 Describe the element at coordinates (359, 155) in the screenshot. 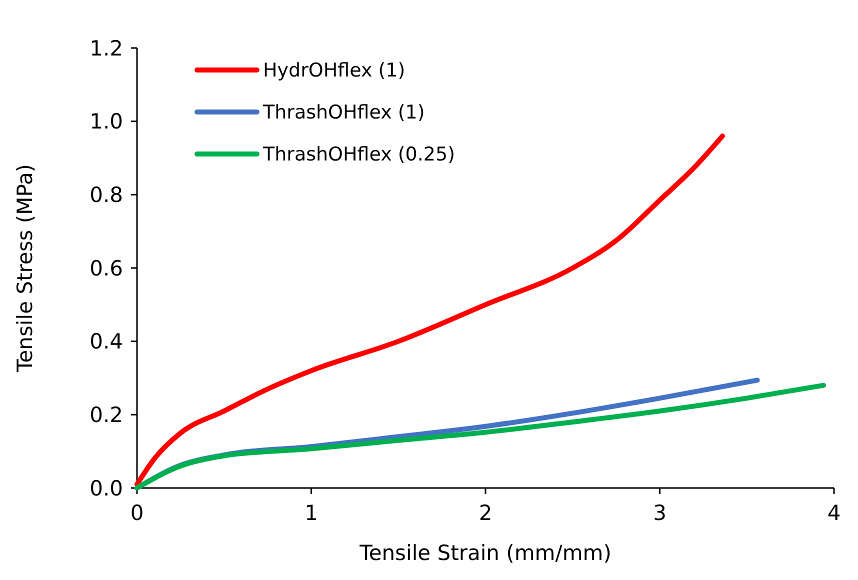

I see `legend-label: ThrashOHflex (0.25)` at that location.